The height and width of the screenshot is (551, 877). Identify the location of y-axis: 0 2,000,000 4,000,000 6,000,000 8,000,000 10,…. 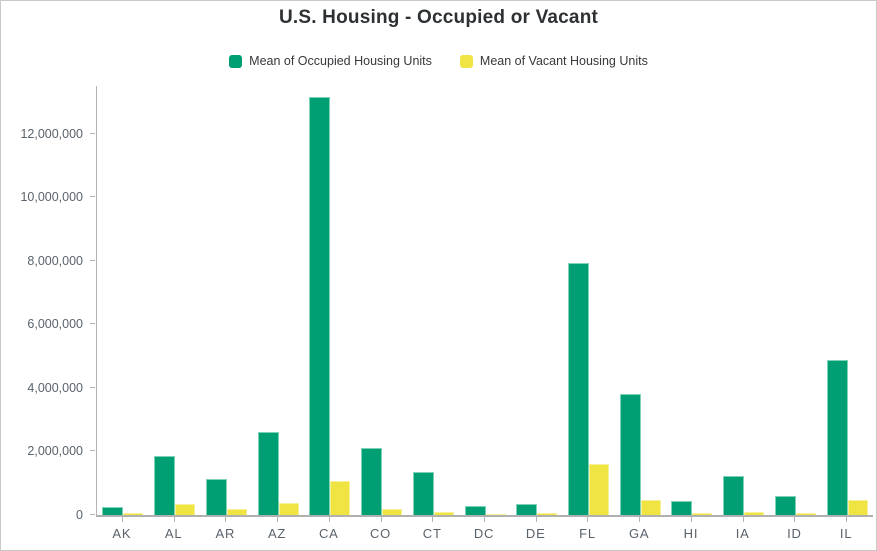
(48, 304).